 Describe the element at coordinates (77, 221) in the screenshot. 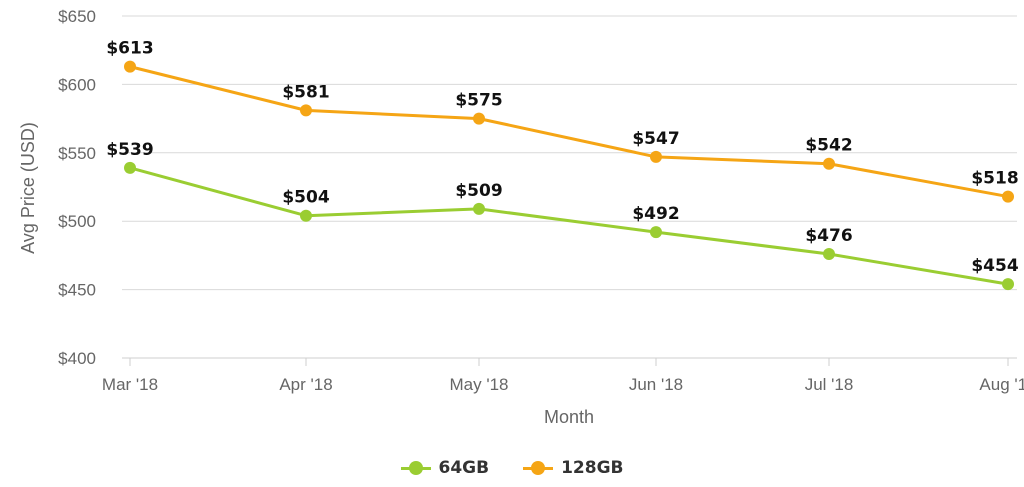

I see `y-tick-label: $500` at that location.